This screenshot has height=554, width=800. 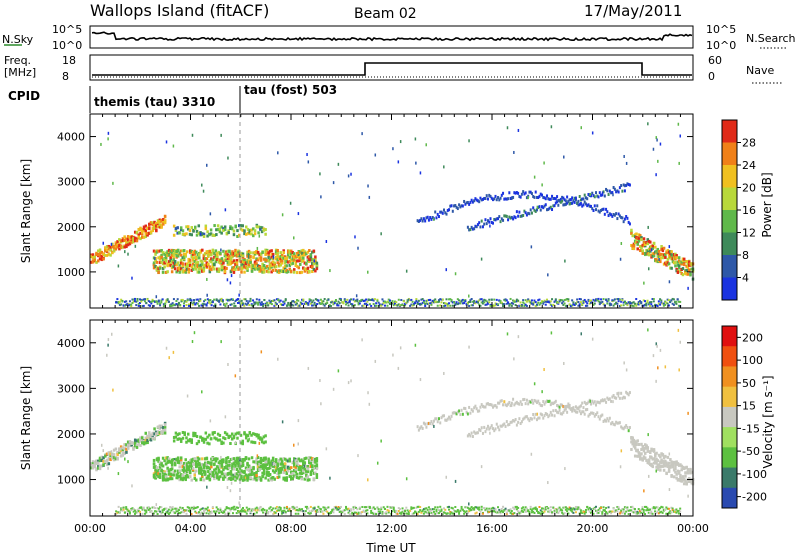 I want to click on nsky-panel, so click(x=391, y=37).